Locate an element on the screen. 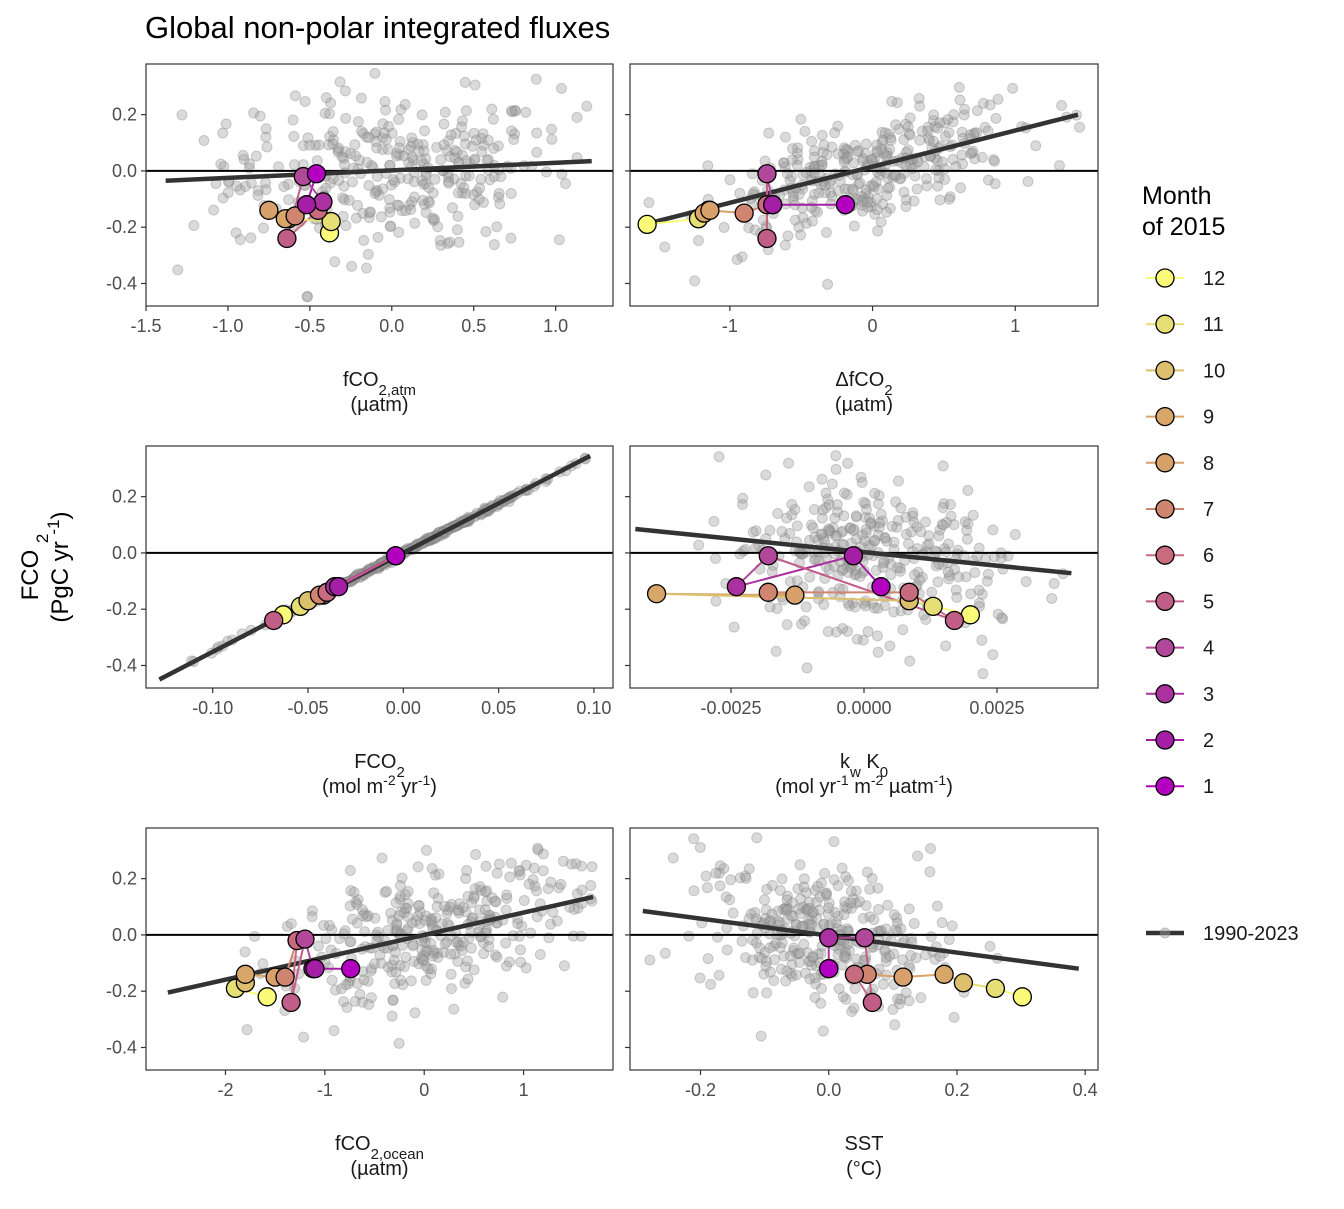  legend-item-month-6: 6 is located at coordinates (1180, 556).